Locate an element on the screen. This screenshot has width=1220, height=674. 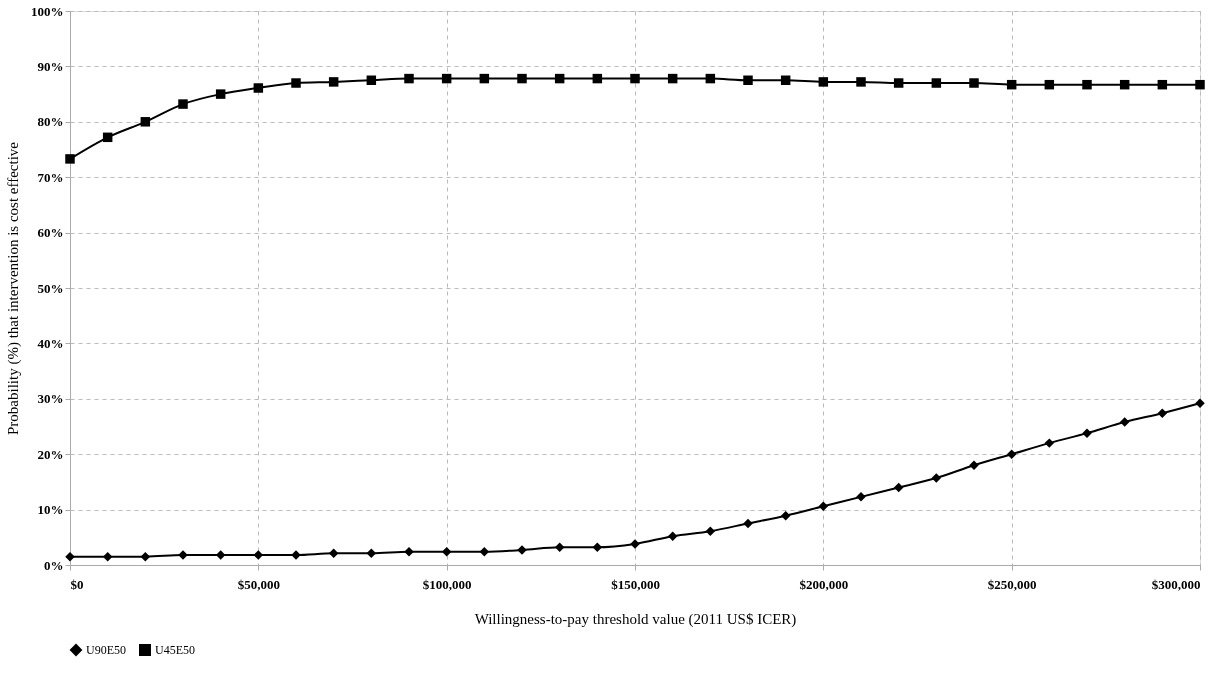
y-axis-title: Probability (%) that intervention is cost effective is located at coordinates (13, 288).